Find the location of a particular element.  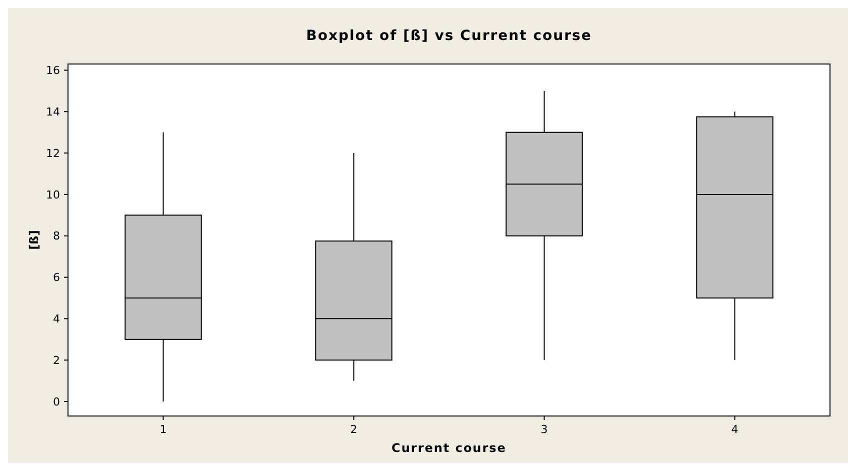

chart-title: Boxplot of [ß] vs Current course is located at coordinates (449, 36).